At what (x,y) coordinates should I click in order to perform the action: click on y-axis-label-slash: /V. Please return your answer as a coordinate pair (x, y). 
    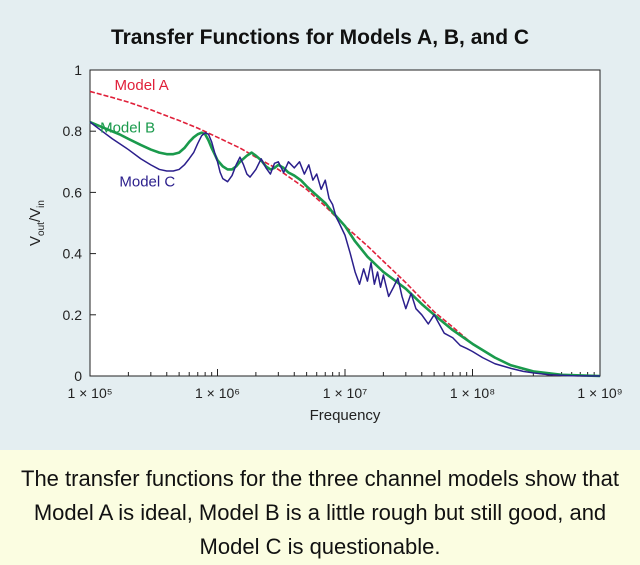
    Looking at the image, I should click on (35, 215).